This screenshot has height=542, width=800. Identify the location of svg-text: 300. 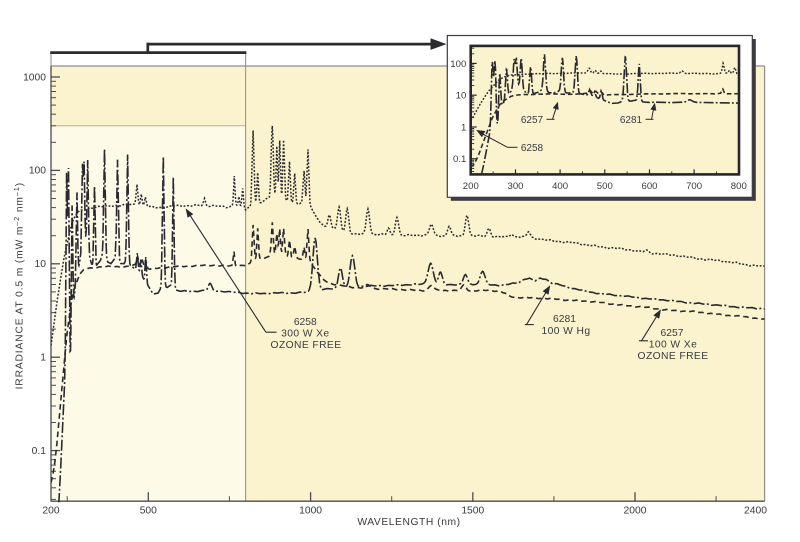
(515, 186).